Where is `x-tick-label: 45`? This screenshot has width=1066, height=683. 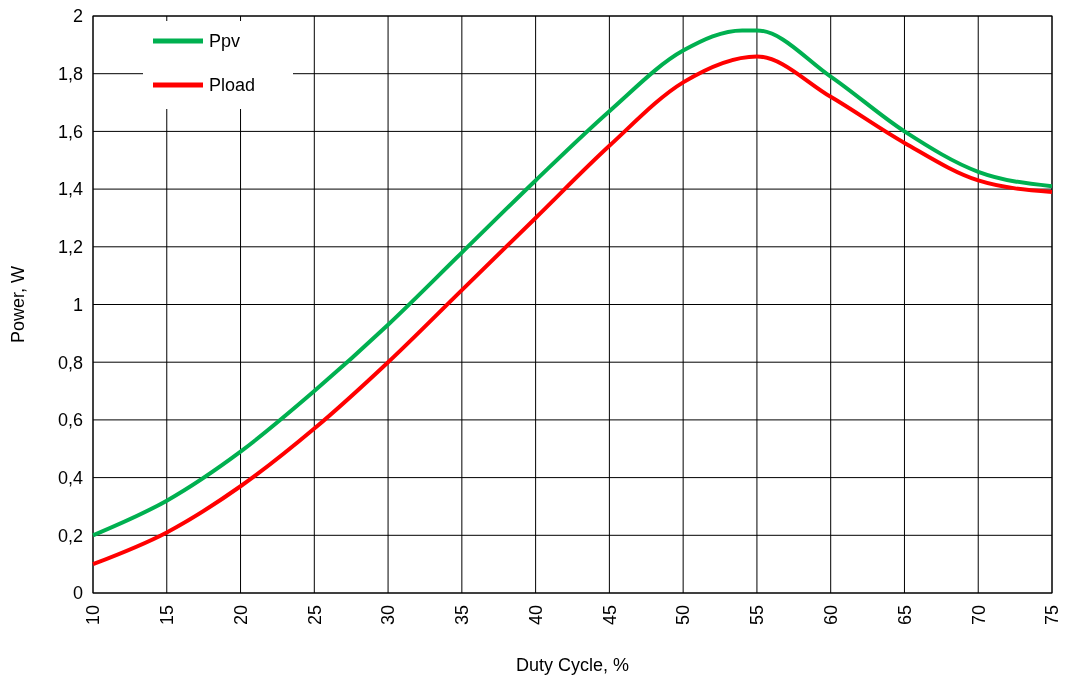 x-tick-label: 45 is located at coordinates (609, 615).